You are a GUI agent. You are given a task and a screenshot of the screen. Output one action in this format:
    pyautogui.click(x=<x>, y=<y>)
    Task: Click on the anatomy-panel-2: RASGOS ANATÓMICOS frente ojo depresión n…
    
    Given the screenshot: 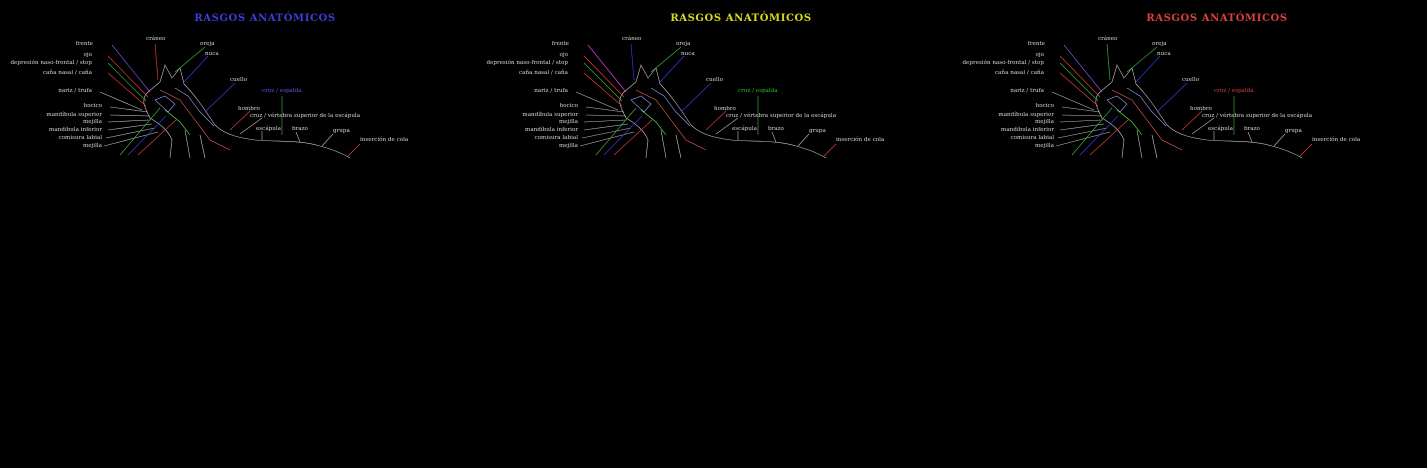 What is the action you would take?
    pyautogui.click(x=714, y=85)
    